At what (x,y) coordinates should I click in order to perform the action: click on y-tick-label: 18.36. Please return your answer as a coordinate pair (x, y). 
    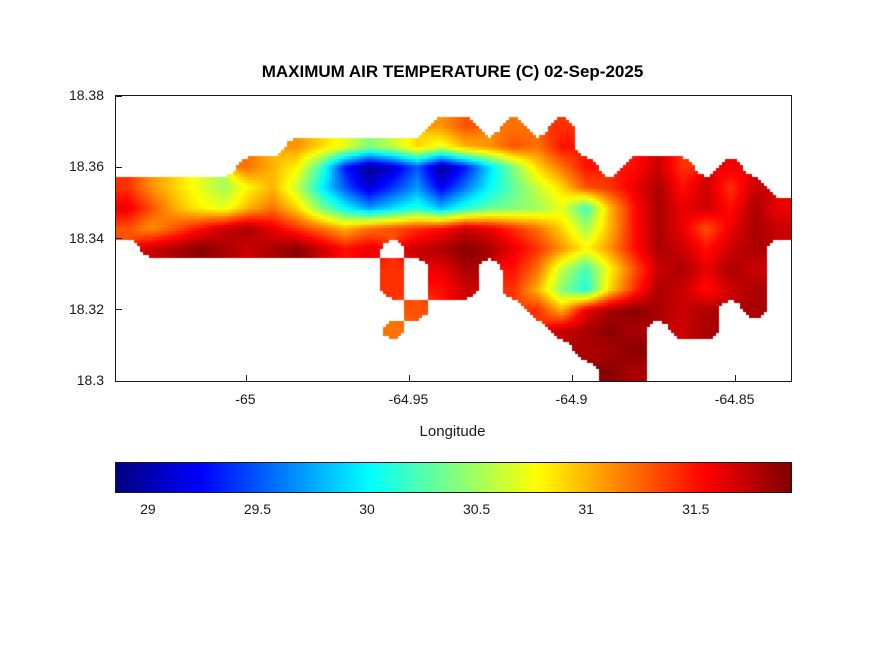
    Looking at the image, I should click on (86, 166).